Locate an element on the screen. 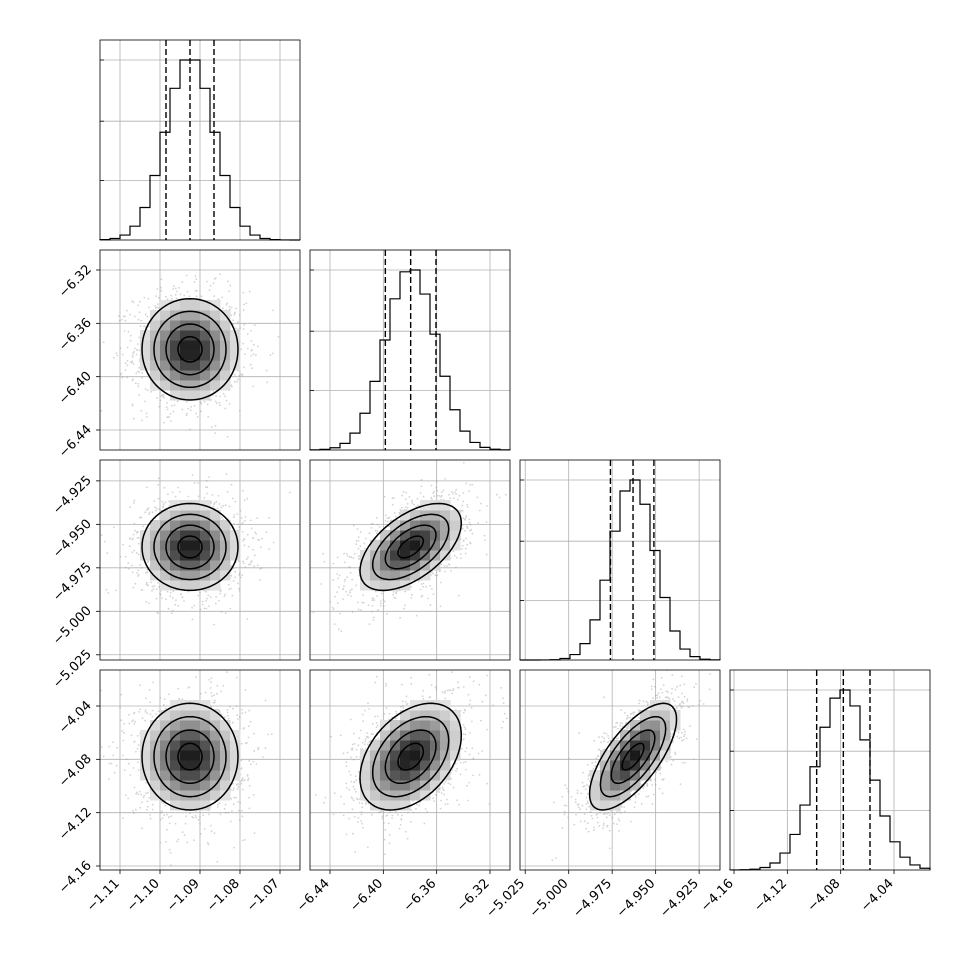  y-tick-label: −6.36 is located at coordinates (75, 335).